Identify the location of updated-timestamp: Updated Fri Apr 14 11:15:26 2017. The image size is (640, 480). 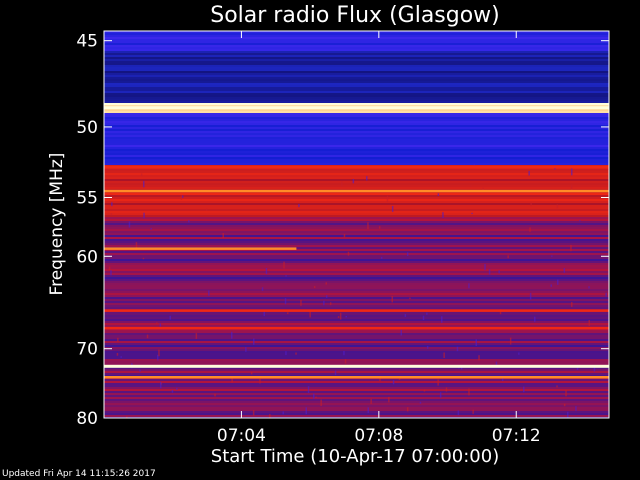
(79, 474).